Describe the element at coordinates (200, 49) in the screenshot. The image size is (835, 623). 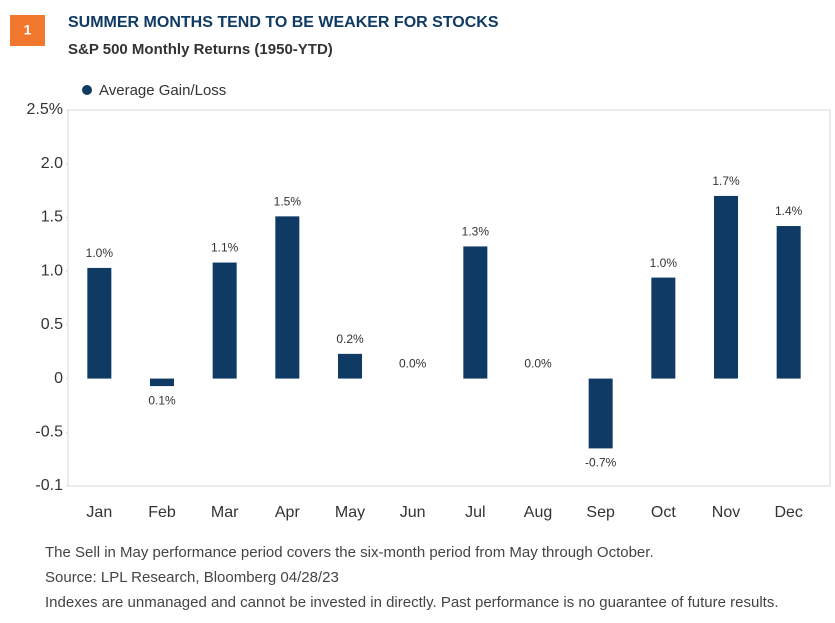
I see `chart-subtitle: S&P 500 Monthly Returns (1950-YTD)` at that location.